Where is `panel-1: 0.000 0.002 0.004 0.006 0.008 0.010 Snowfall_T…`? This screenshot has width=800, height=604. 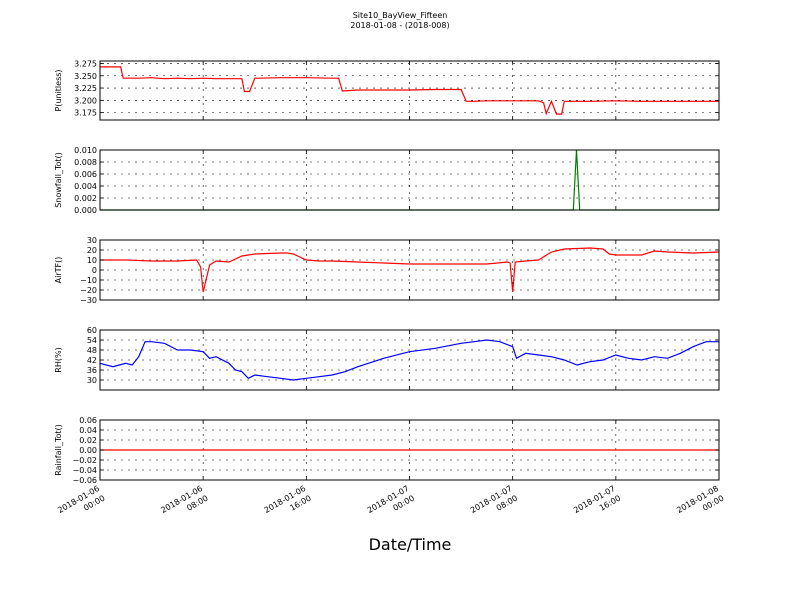
panel-1: 0.000 0.002 0.004 0.006 0.008 0.010 Snowfall_T… is located at coordinates (387, 180).